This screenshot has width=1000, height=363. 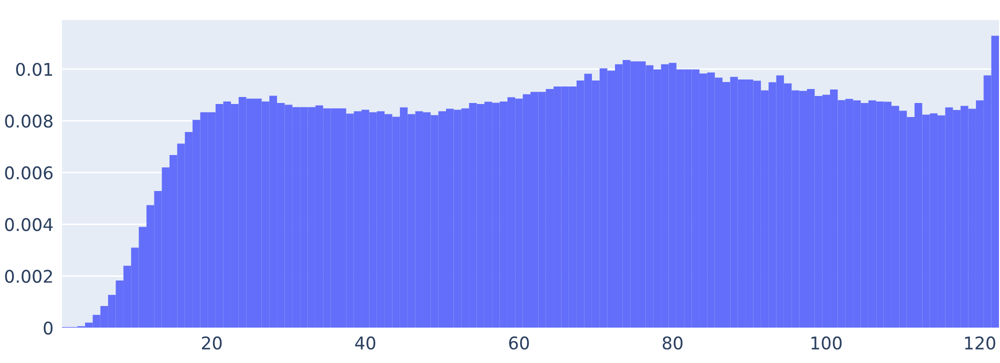 I want to click on x-tick-label: 60, so click(x=519, y=343).